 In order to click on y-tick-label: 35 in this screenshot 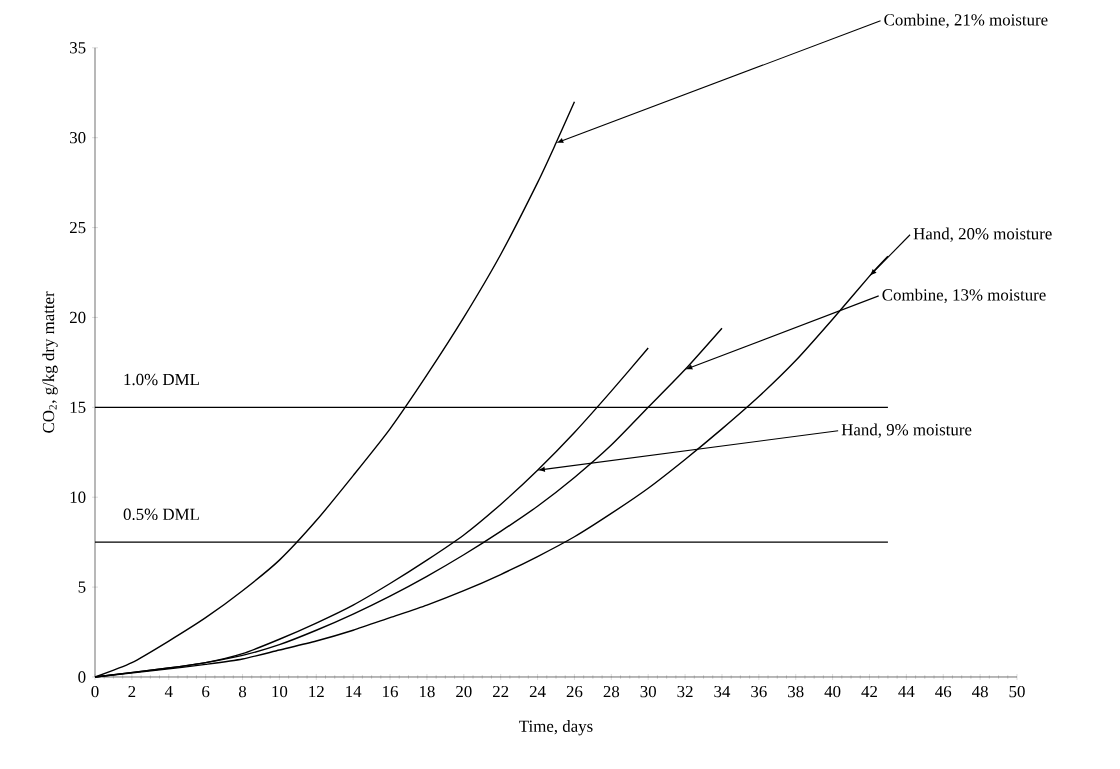, I will do `click(78, 48)`.